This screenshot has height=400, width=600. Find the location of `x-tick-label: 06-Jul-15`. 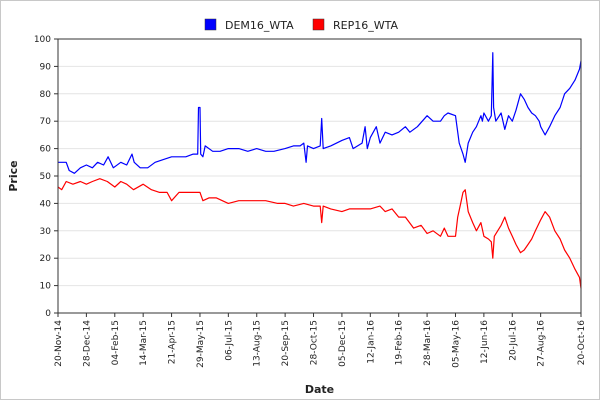

x-tick-label: 06-Jul-15 is located at coordinates (229, 340).